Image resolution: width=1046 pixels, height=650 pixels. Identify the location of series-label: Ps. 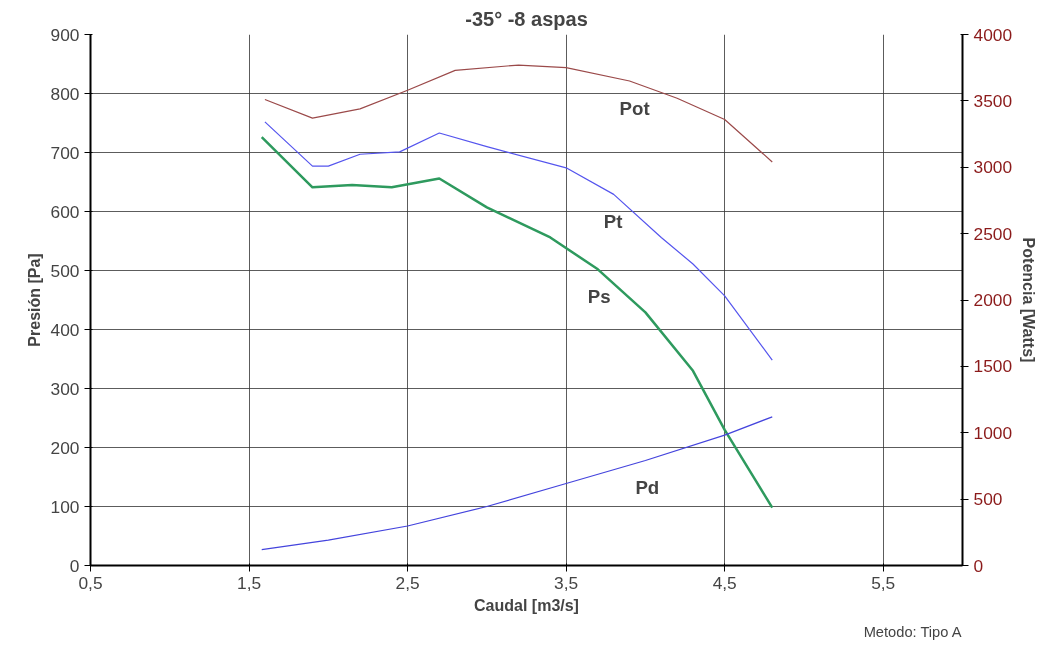
(599, 297).